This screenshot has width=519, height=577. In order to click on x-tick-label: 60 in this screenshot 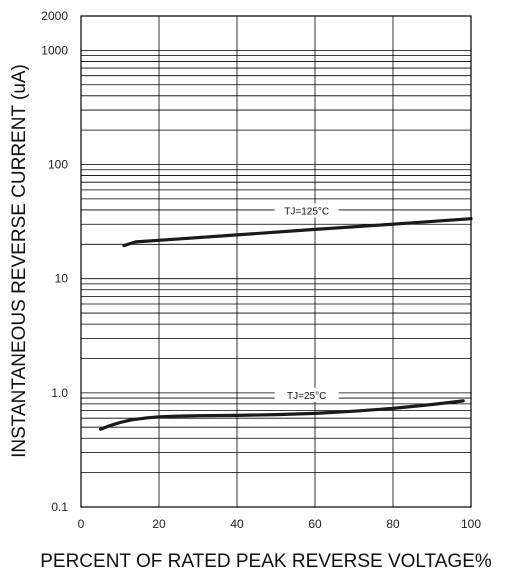, I will do `click(315, 524)`.